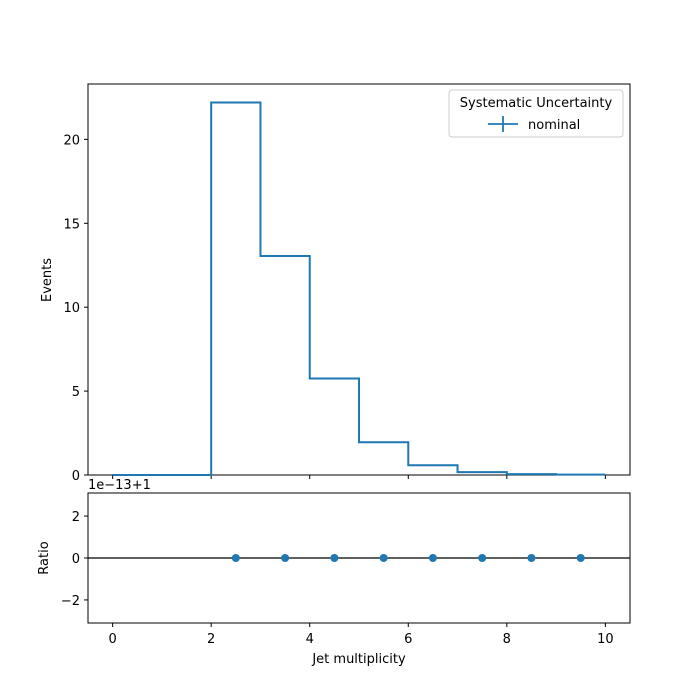 Image resolution: width=700 pixels, height=700 pixels. What do you see at coordinates (605, 639) in the screenshot?
I see `x-tick-label: 10` at bounding box center [605, 639].